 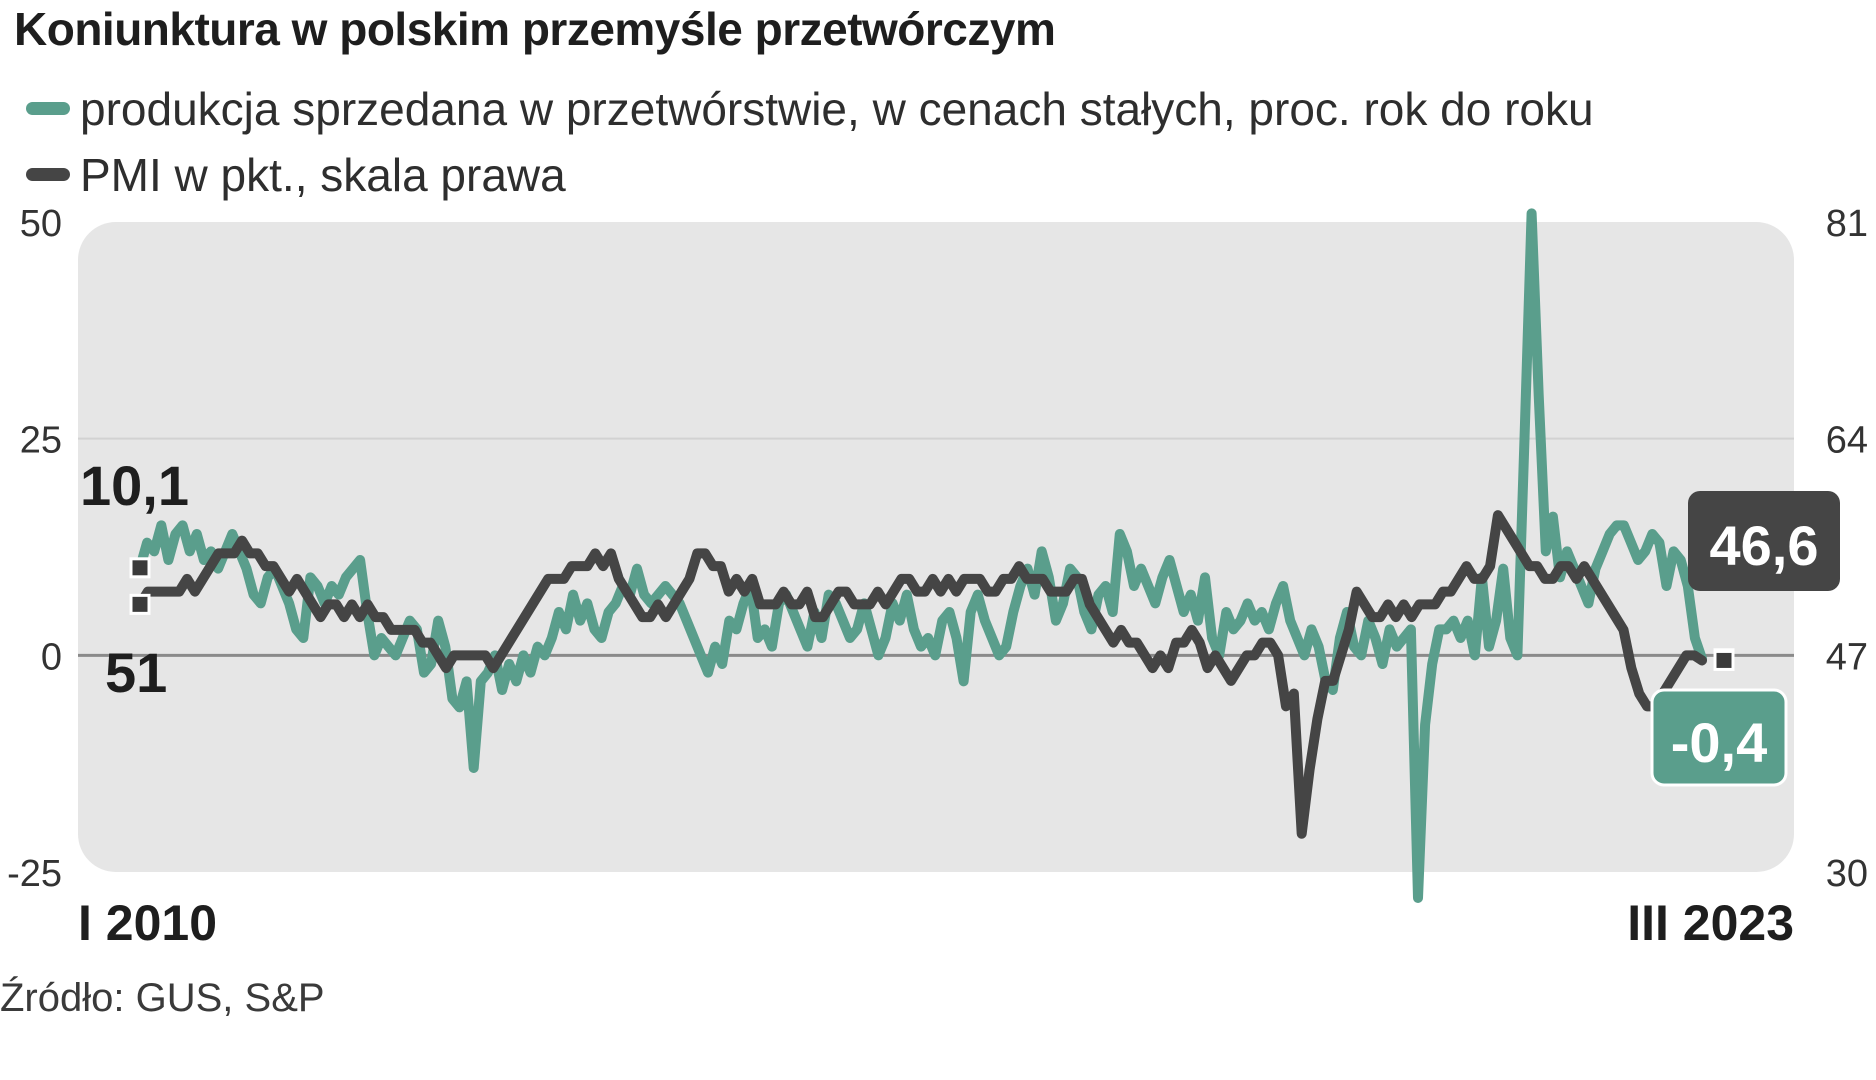 What do you see at coordinates (1710, 923) in the screenshot?
I see `x-tick-end: III 2023` at bounding box center [1710, 923].